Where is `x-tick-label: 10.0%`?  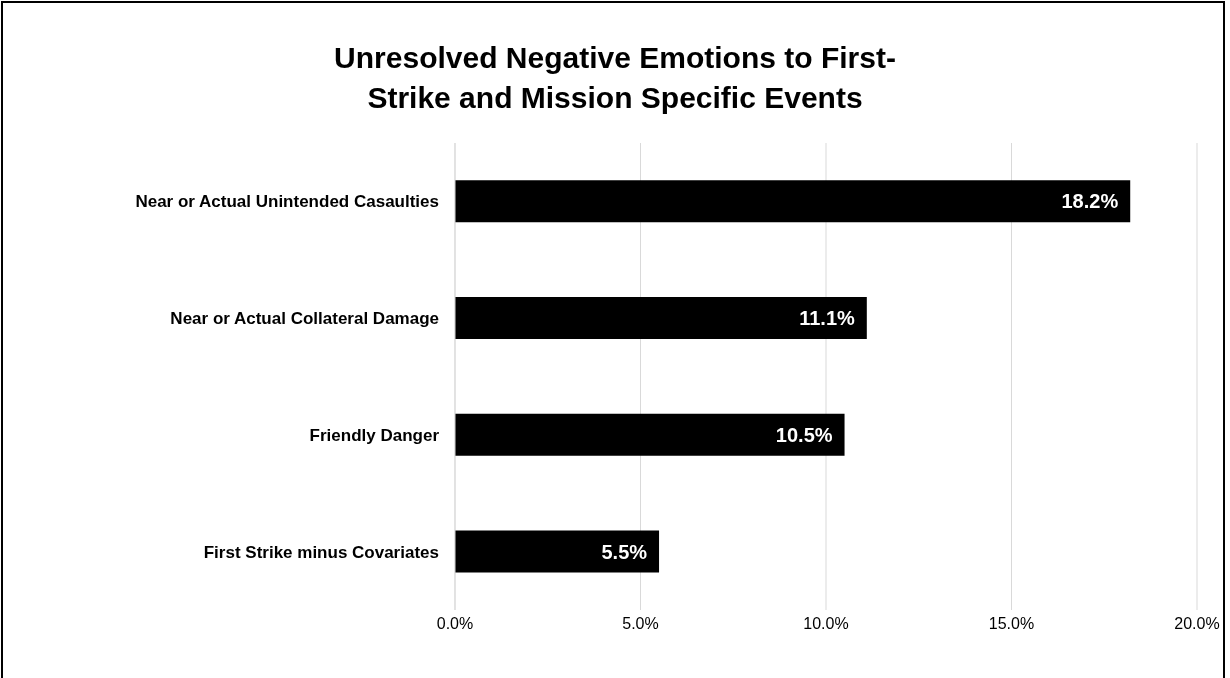 x-tick-label: 10.0% is located at coordinates (826, 624).